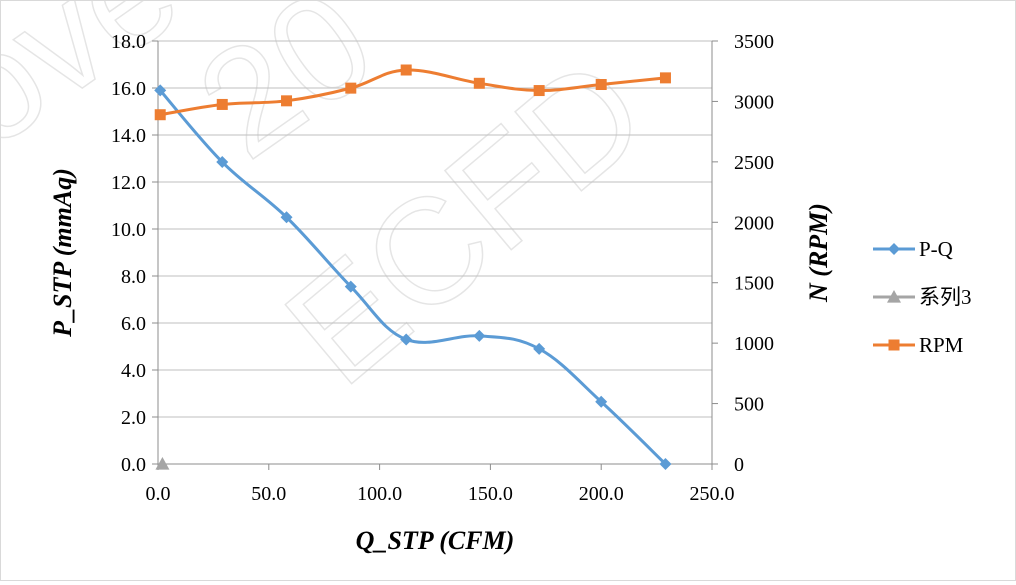 Image resolution: width=1016 pixels, height=585 pixels. Describe the element at coordinates (936, 249) in the screenshot. I see `legend-label: P-Q` at that location.